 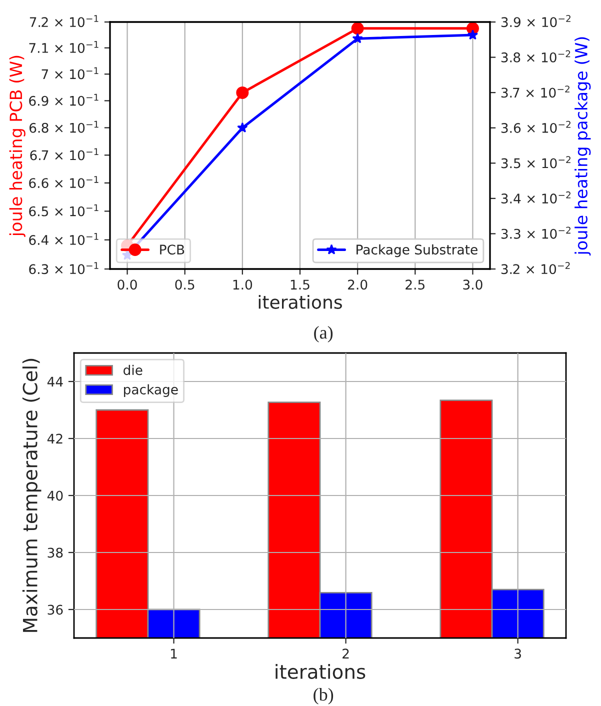 What do you see at coordinates (55, 381) in the screenshot?
I see `y-tick-label: 44` at bounding box center [55, 381].